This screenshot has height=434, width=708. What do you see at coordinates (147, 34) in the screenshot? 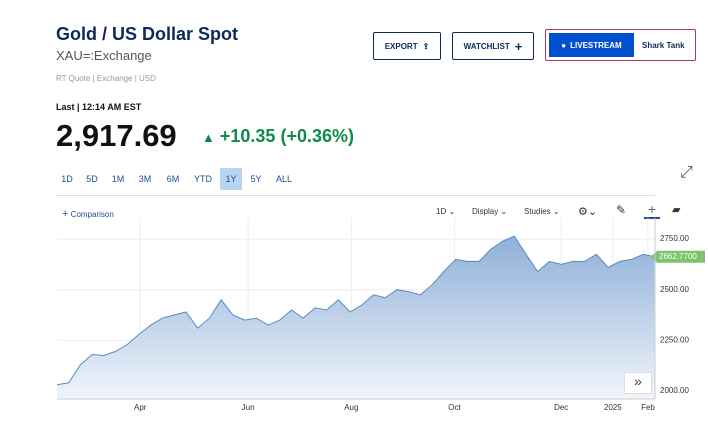
I see `title: Gold / US Dollar Spot` at bounding box center [147, 34].